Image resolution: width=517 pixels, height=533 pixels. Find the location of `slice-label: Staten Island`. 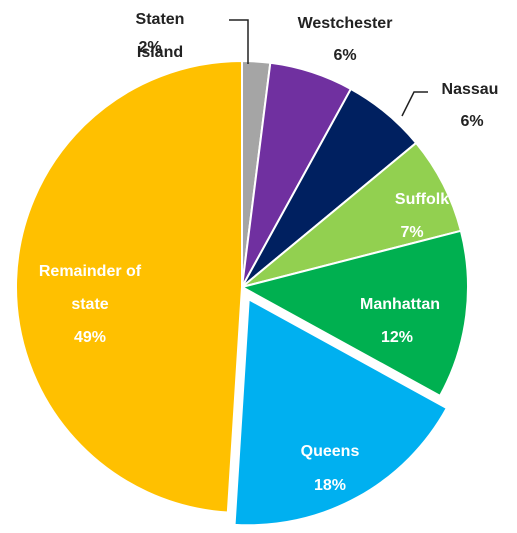

slice-label: Staten Island is located at coordinates (160, 36).